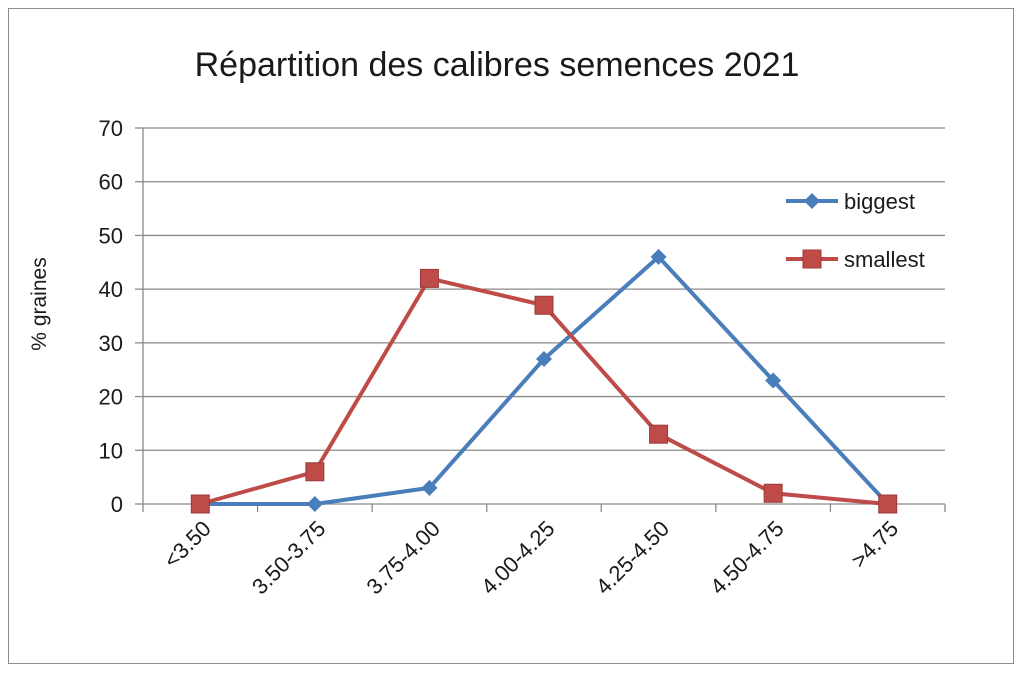 The width and height of the screenshot is (1024, 674). I want to click on legend-entry-smallest: smallest, so click(855, 259).